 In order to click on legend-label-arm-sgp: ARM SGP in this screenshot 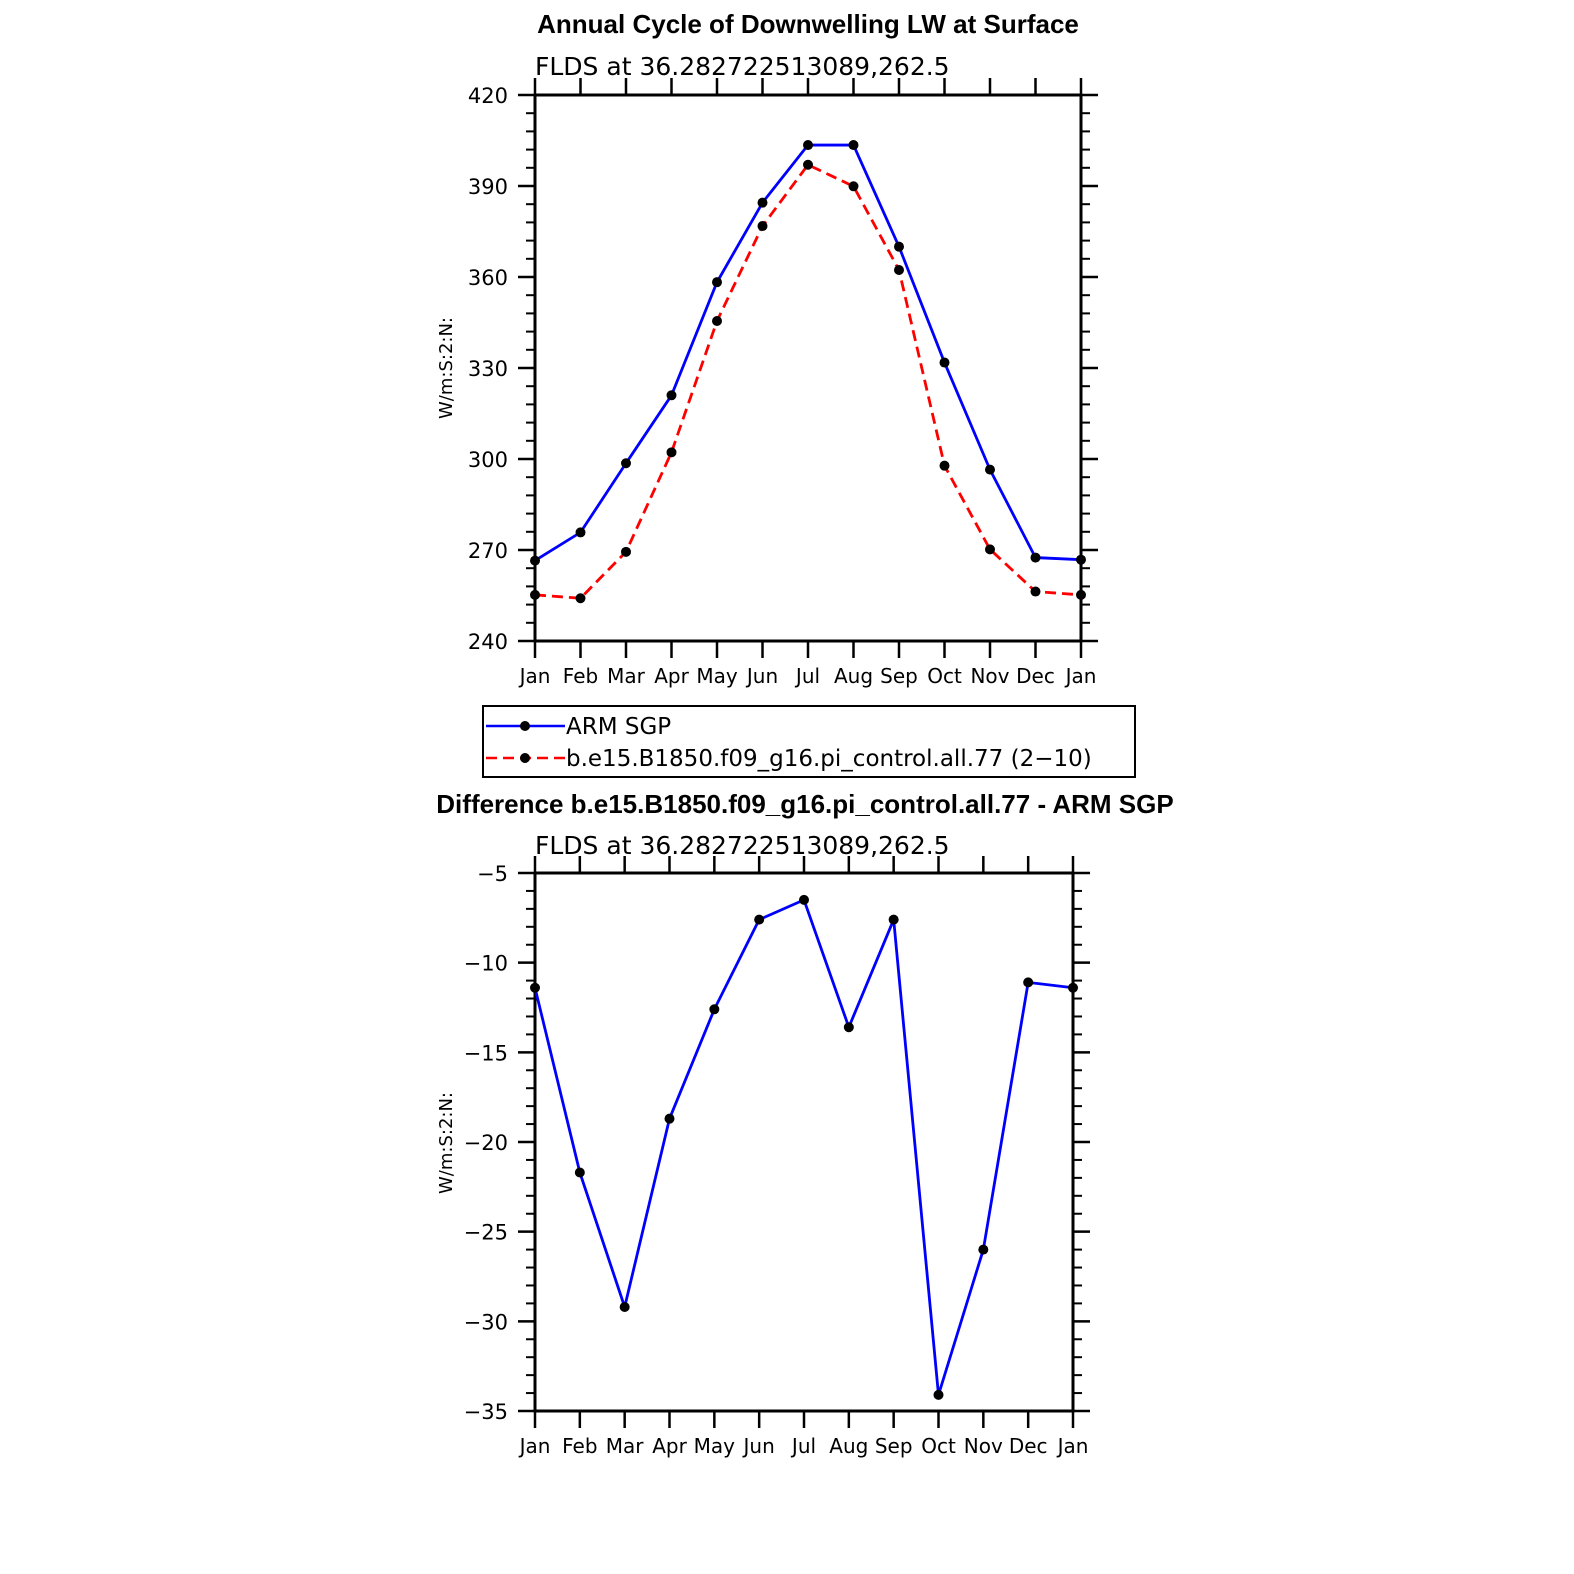, I will do `click(618, 727)`.